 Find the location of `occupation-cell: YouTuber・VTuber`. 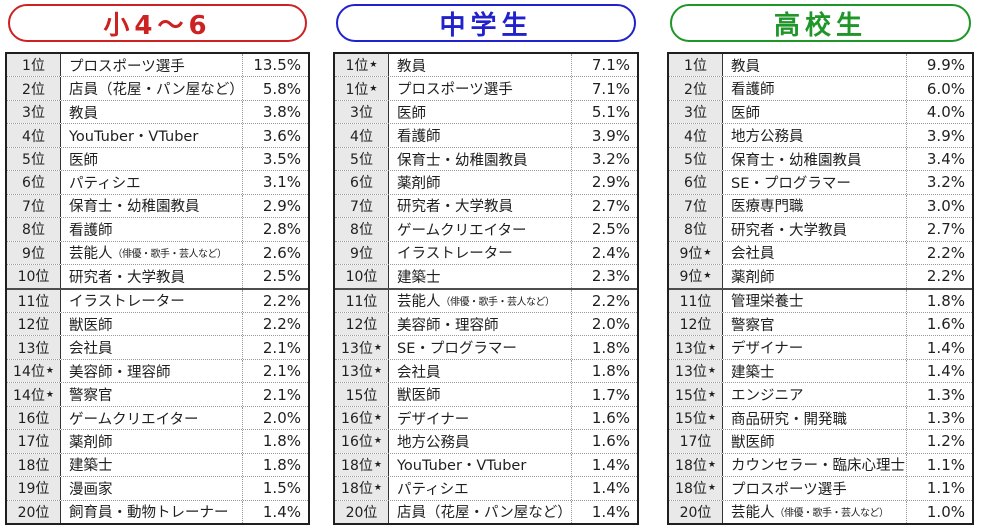

occupation-cell: YouTuber・VTuber is located at coordinates (134, 137).